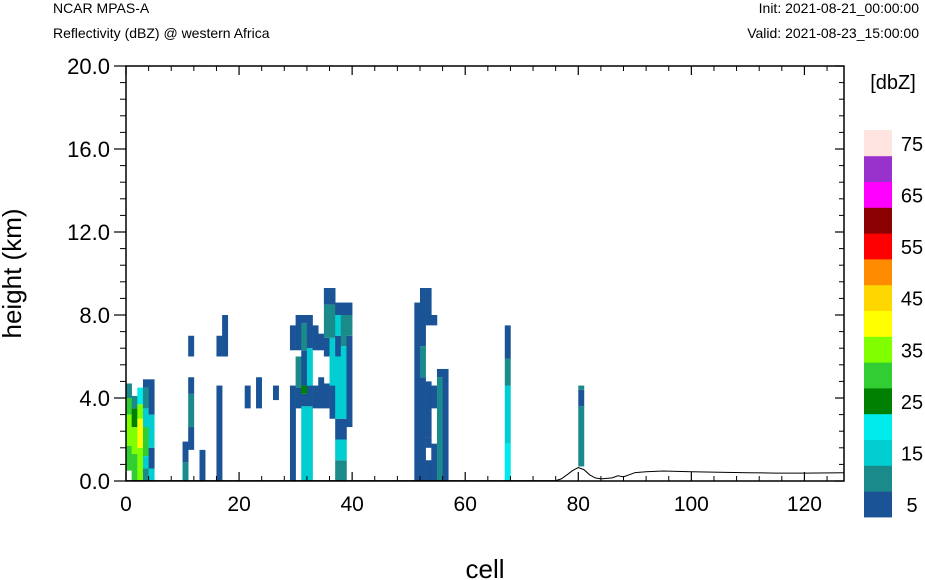  Describe the element at coordinates (88, 149) in the screenshot. I see `y-tick-label: 16.0` at that location.